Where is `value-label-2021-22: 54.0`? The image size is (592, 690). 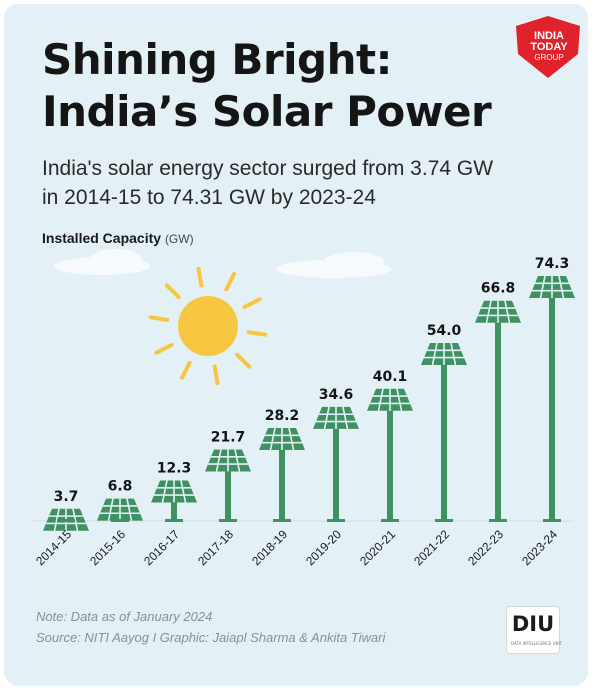
value-label-2021-22: 54.0 is located at coordinates (444, 331).